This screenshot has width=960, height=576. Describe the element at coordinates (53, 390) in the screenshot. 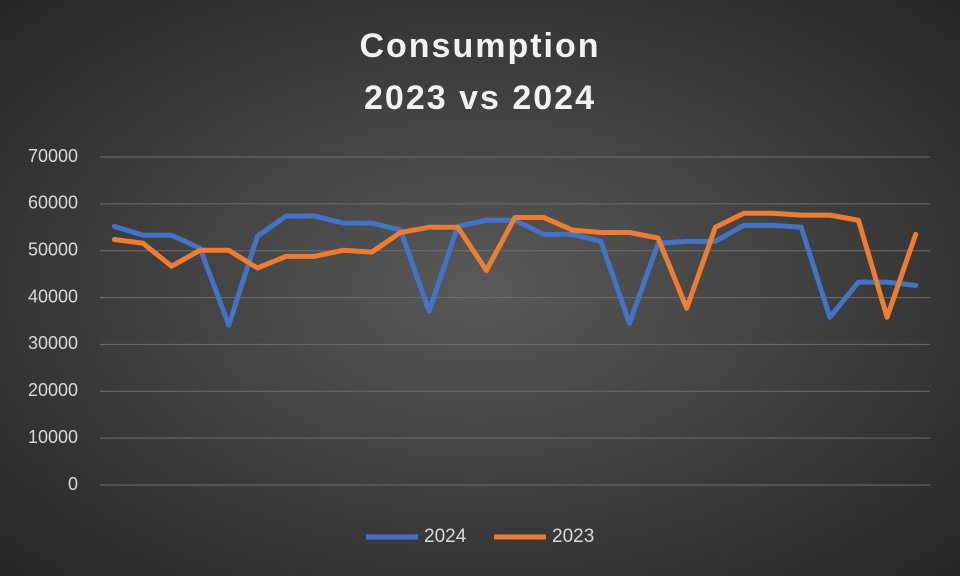

I see `y-tick-label: 20000` at that location.